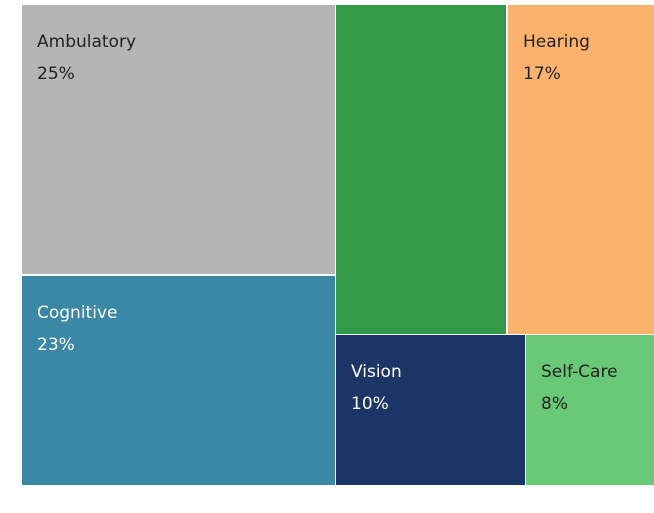 The image size is (654, 513). What do you see at coordinates (376, 372) in the screenshot?
I see `cell-label: Vision` at bounding box center [376, 372].